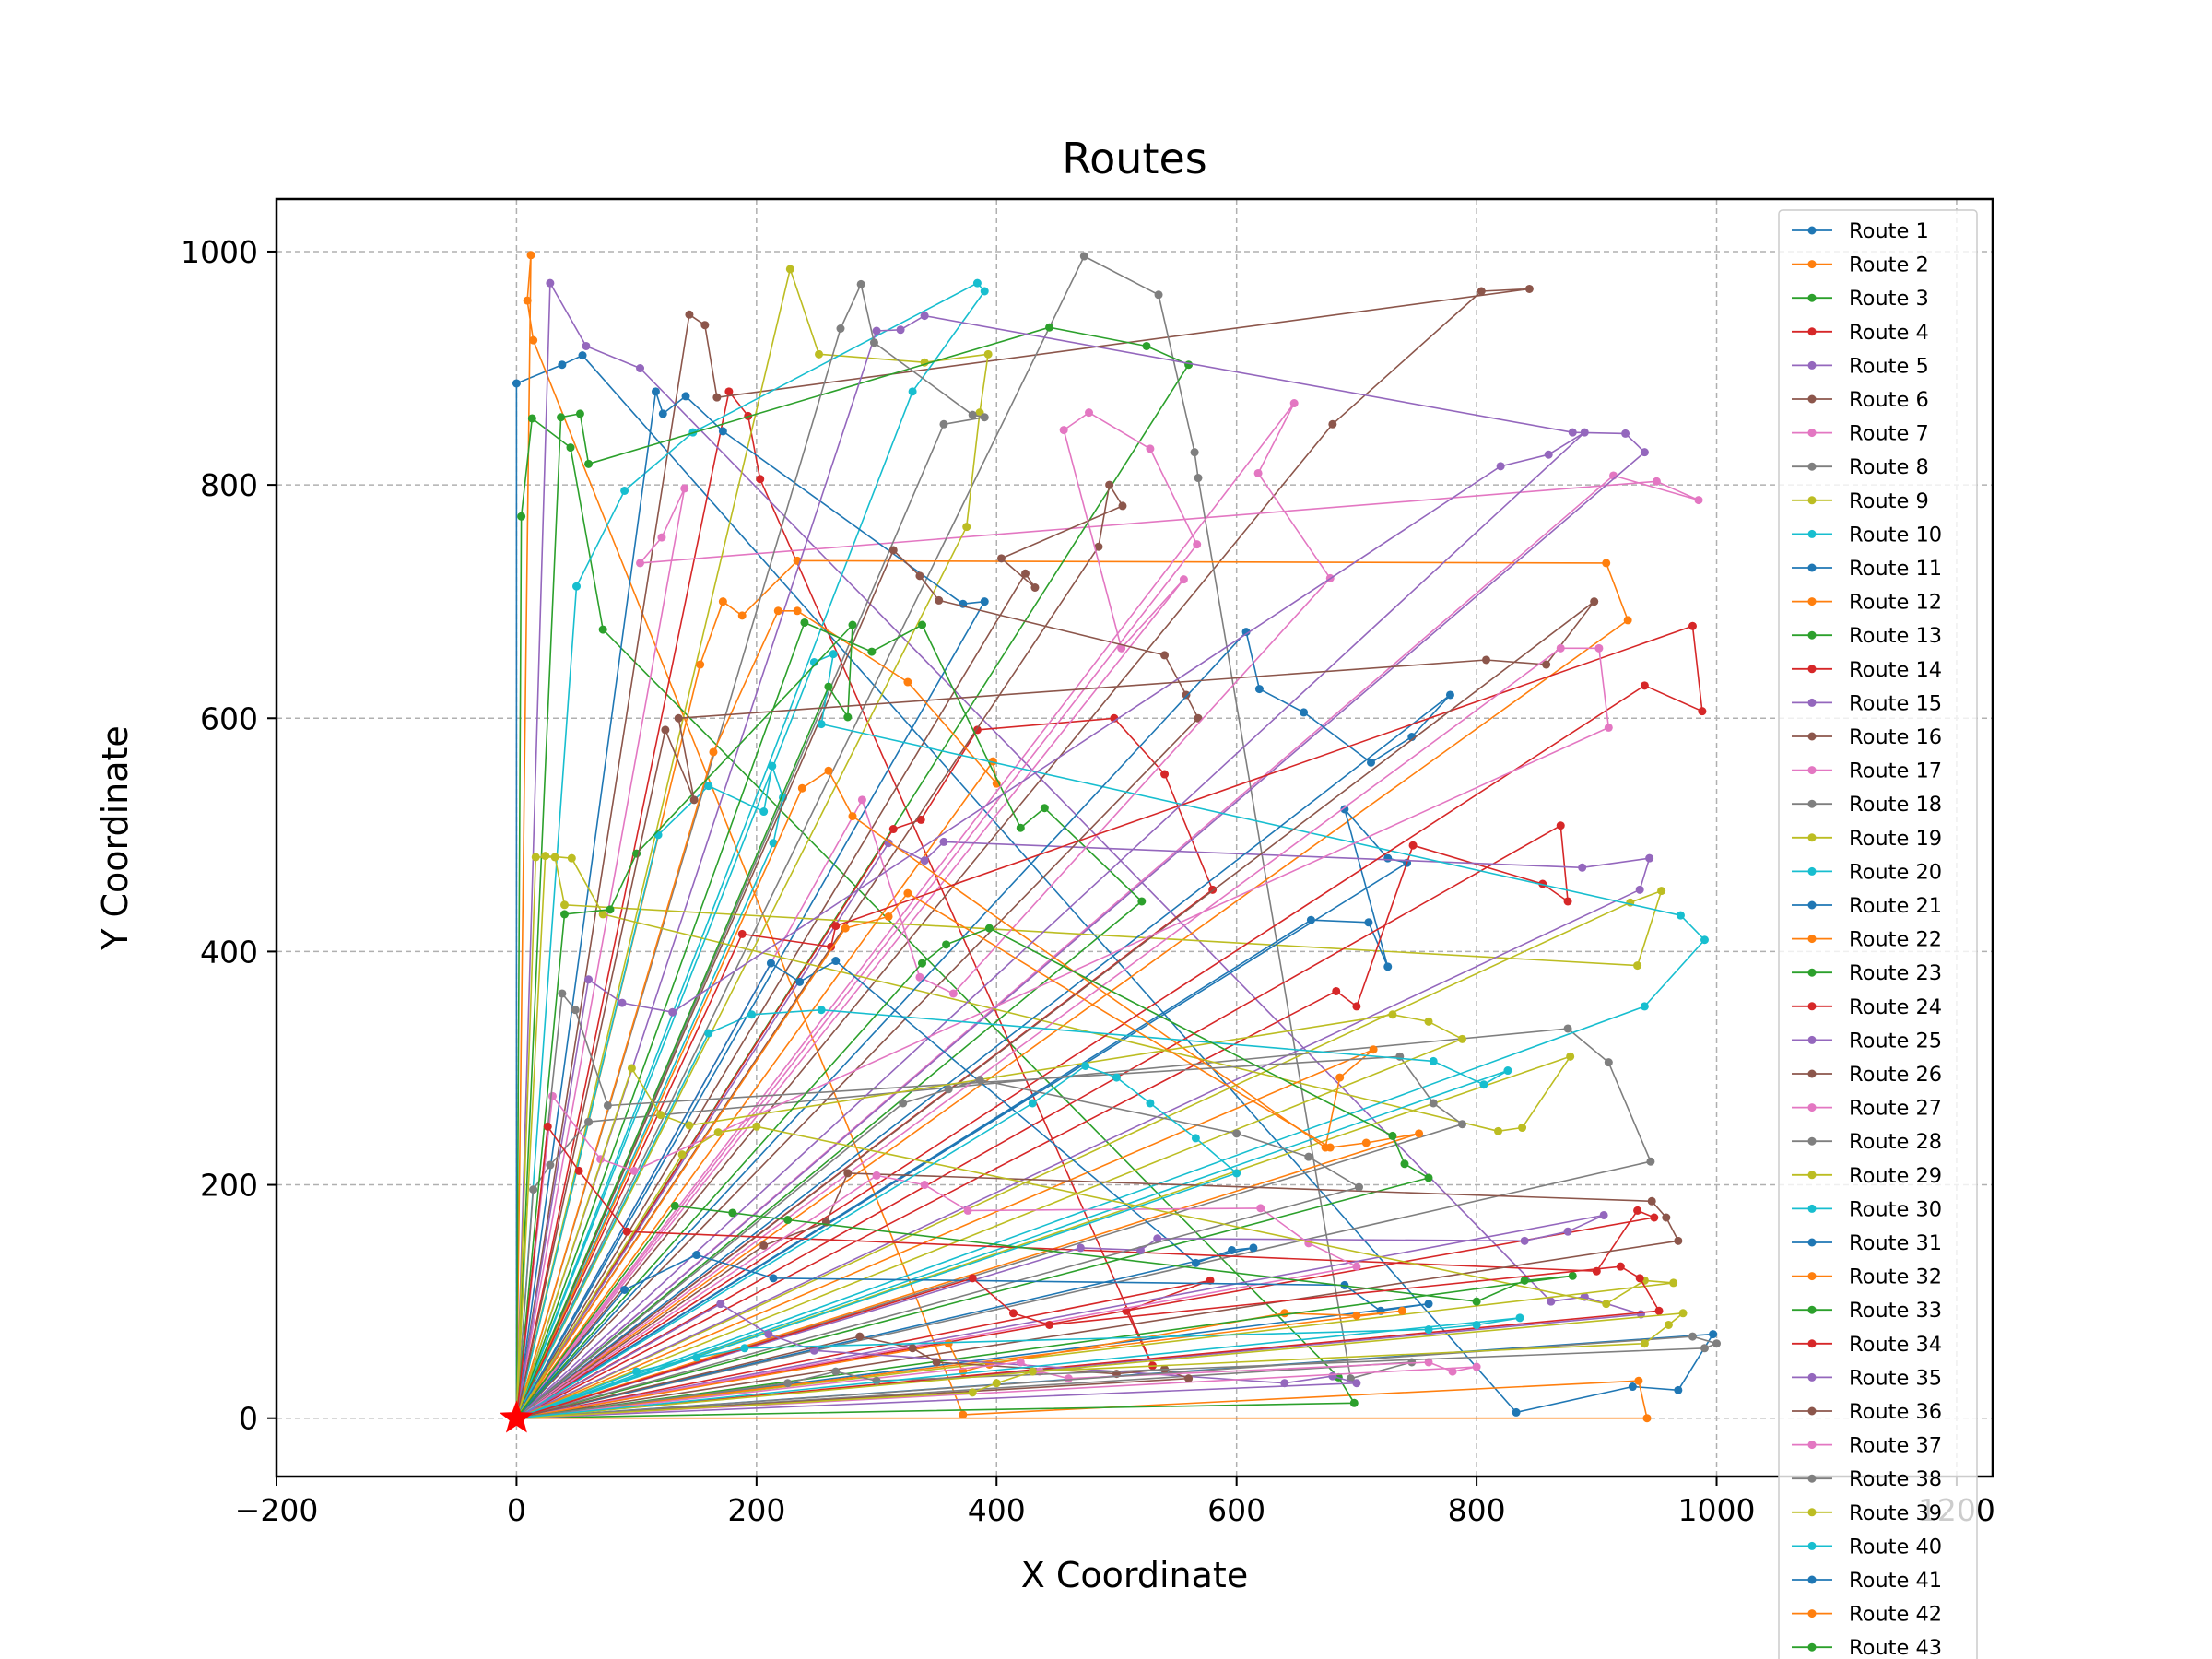  What do you see at coordinates (1889, 467) in the screenshot?
I see `legend-label: Route 8` at bounding box center [1889, 467].